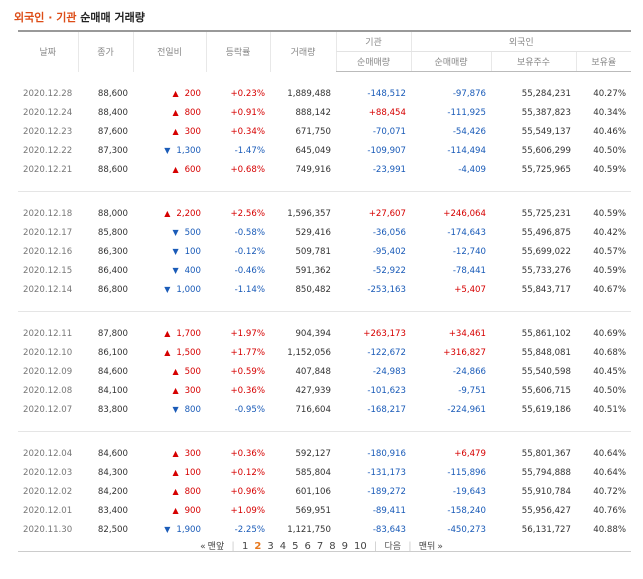  What do you see at coordinates (313, 472) in the screenshot?
I see `cell-volume: 585,804` at bounding box center [313, 472].